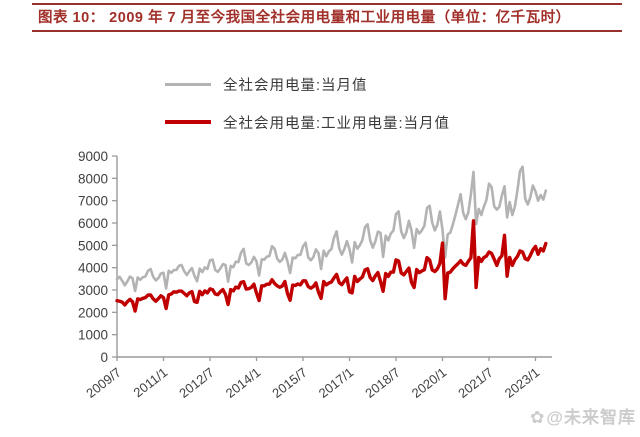 The height and width of the screenshot is (437, 640). I want to click on svg-text: 8000, so click(93, 178).